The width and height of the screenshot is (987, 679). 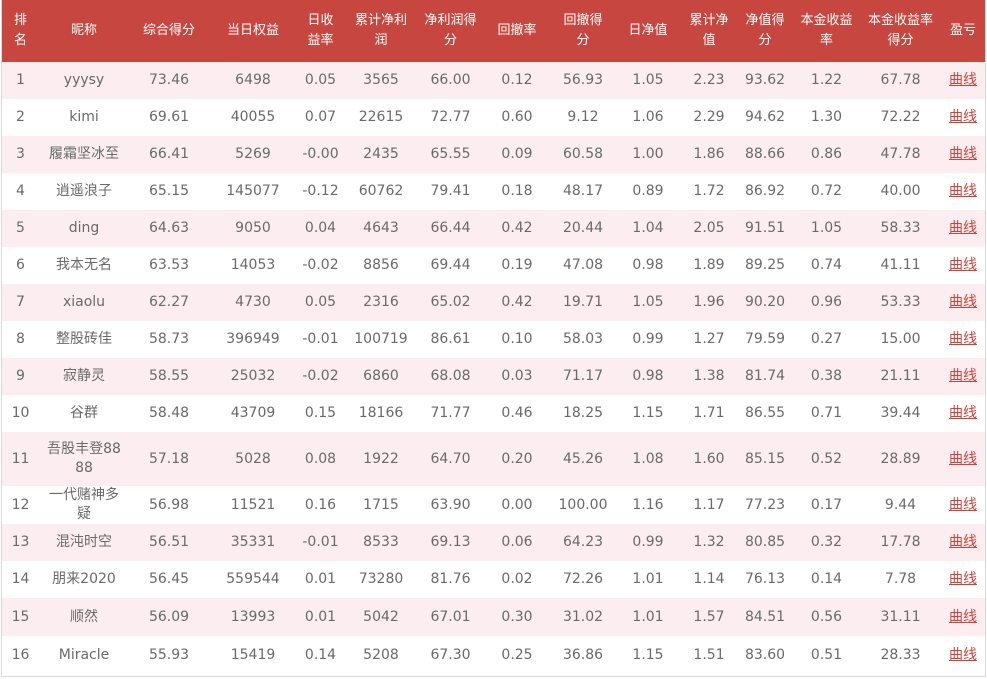 What do you see at coordinates (381, 458) in the screenshot?
I see `cell-cum-profit: 1922` at bounding box center [381, 458].